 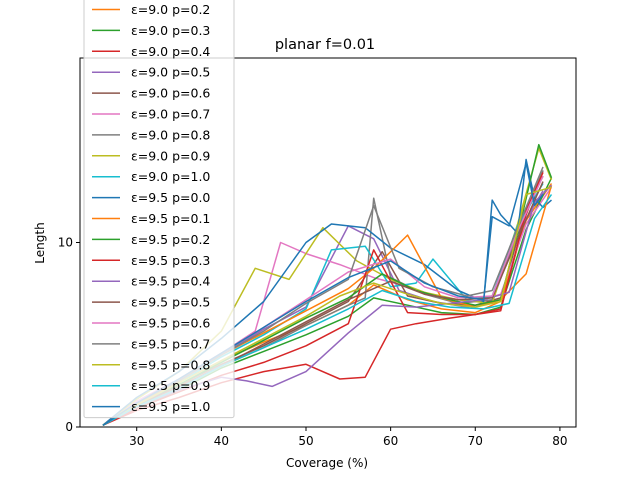 What do you see at coordinates (170, 343) in the screenshot?
I see `legend-label: ε=9.5 p=0.7` at bounding box center [170, 343].